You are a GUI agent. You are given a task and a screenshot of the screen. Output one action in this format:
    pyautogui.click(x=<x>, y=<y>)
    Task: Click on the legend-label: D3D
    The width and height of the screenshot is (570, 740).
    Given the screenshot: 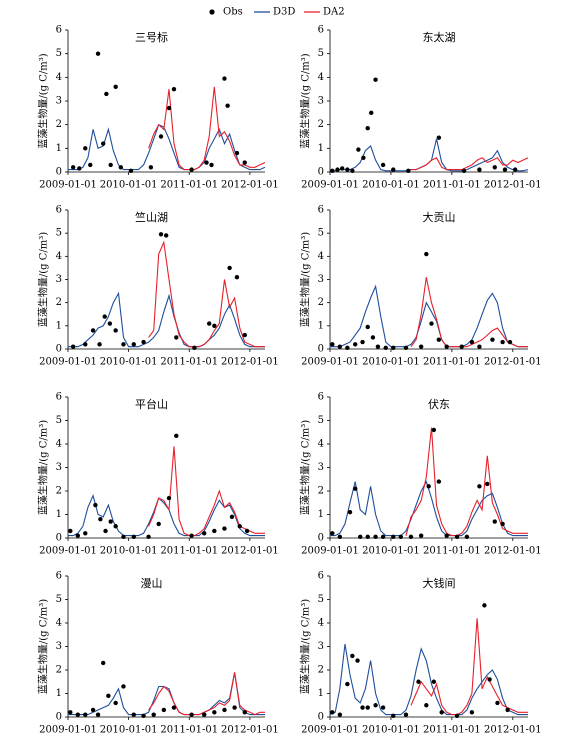 What is the action you would take?
    pyautogui.click(x=284, y=12)
    